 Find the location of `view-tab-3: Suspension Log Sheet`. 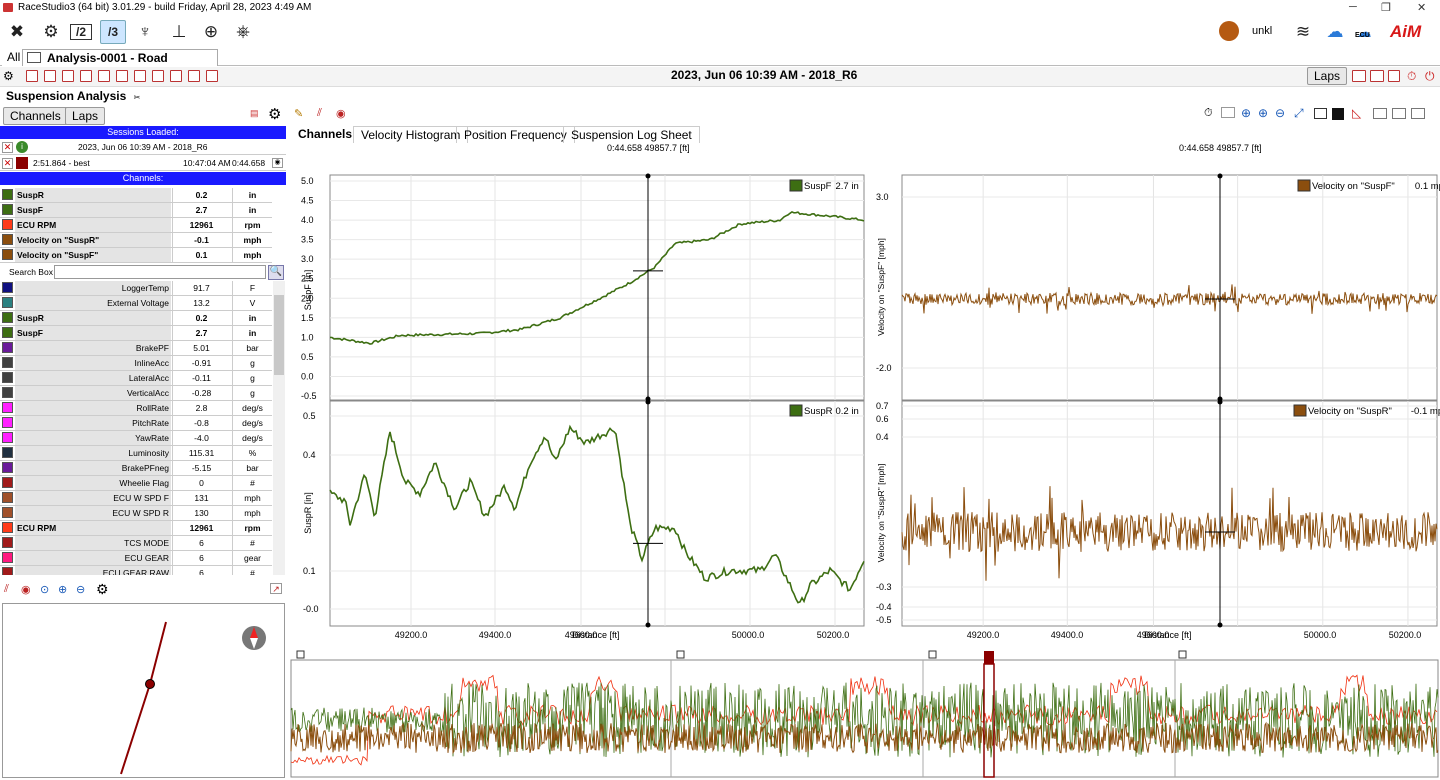

view-tab-3: Suspension Log Sheet is located at coordinates (631, 134).